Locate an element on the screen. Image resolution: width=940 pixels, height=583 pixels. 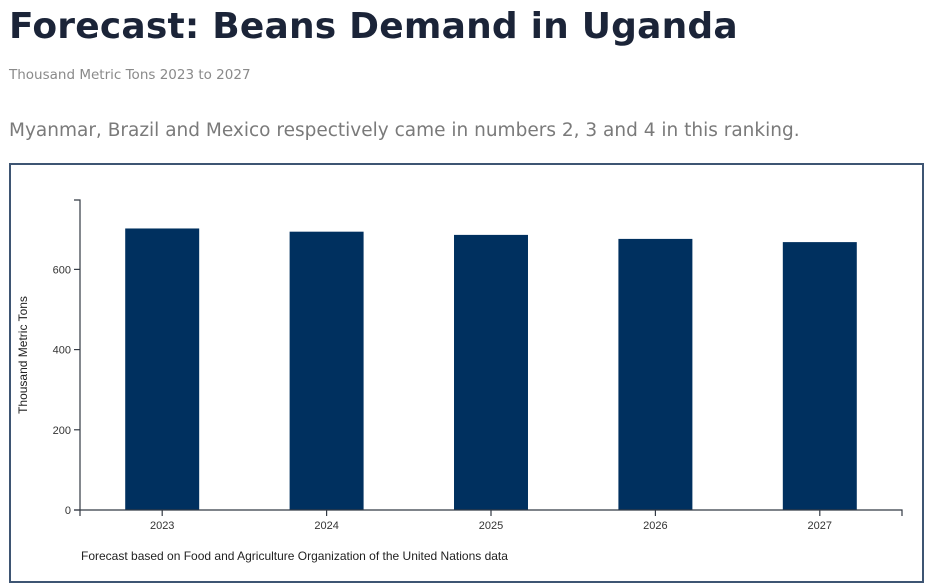
page-subtitle: Thousand Metric Tons 2023 to 2027 is located at coordinates (130, 75).